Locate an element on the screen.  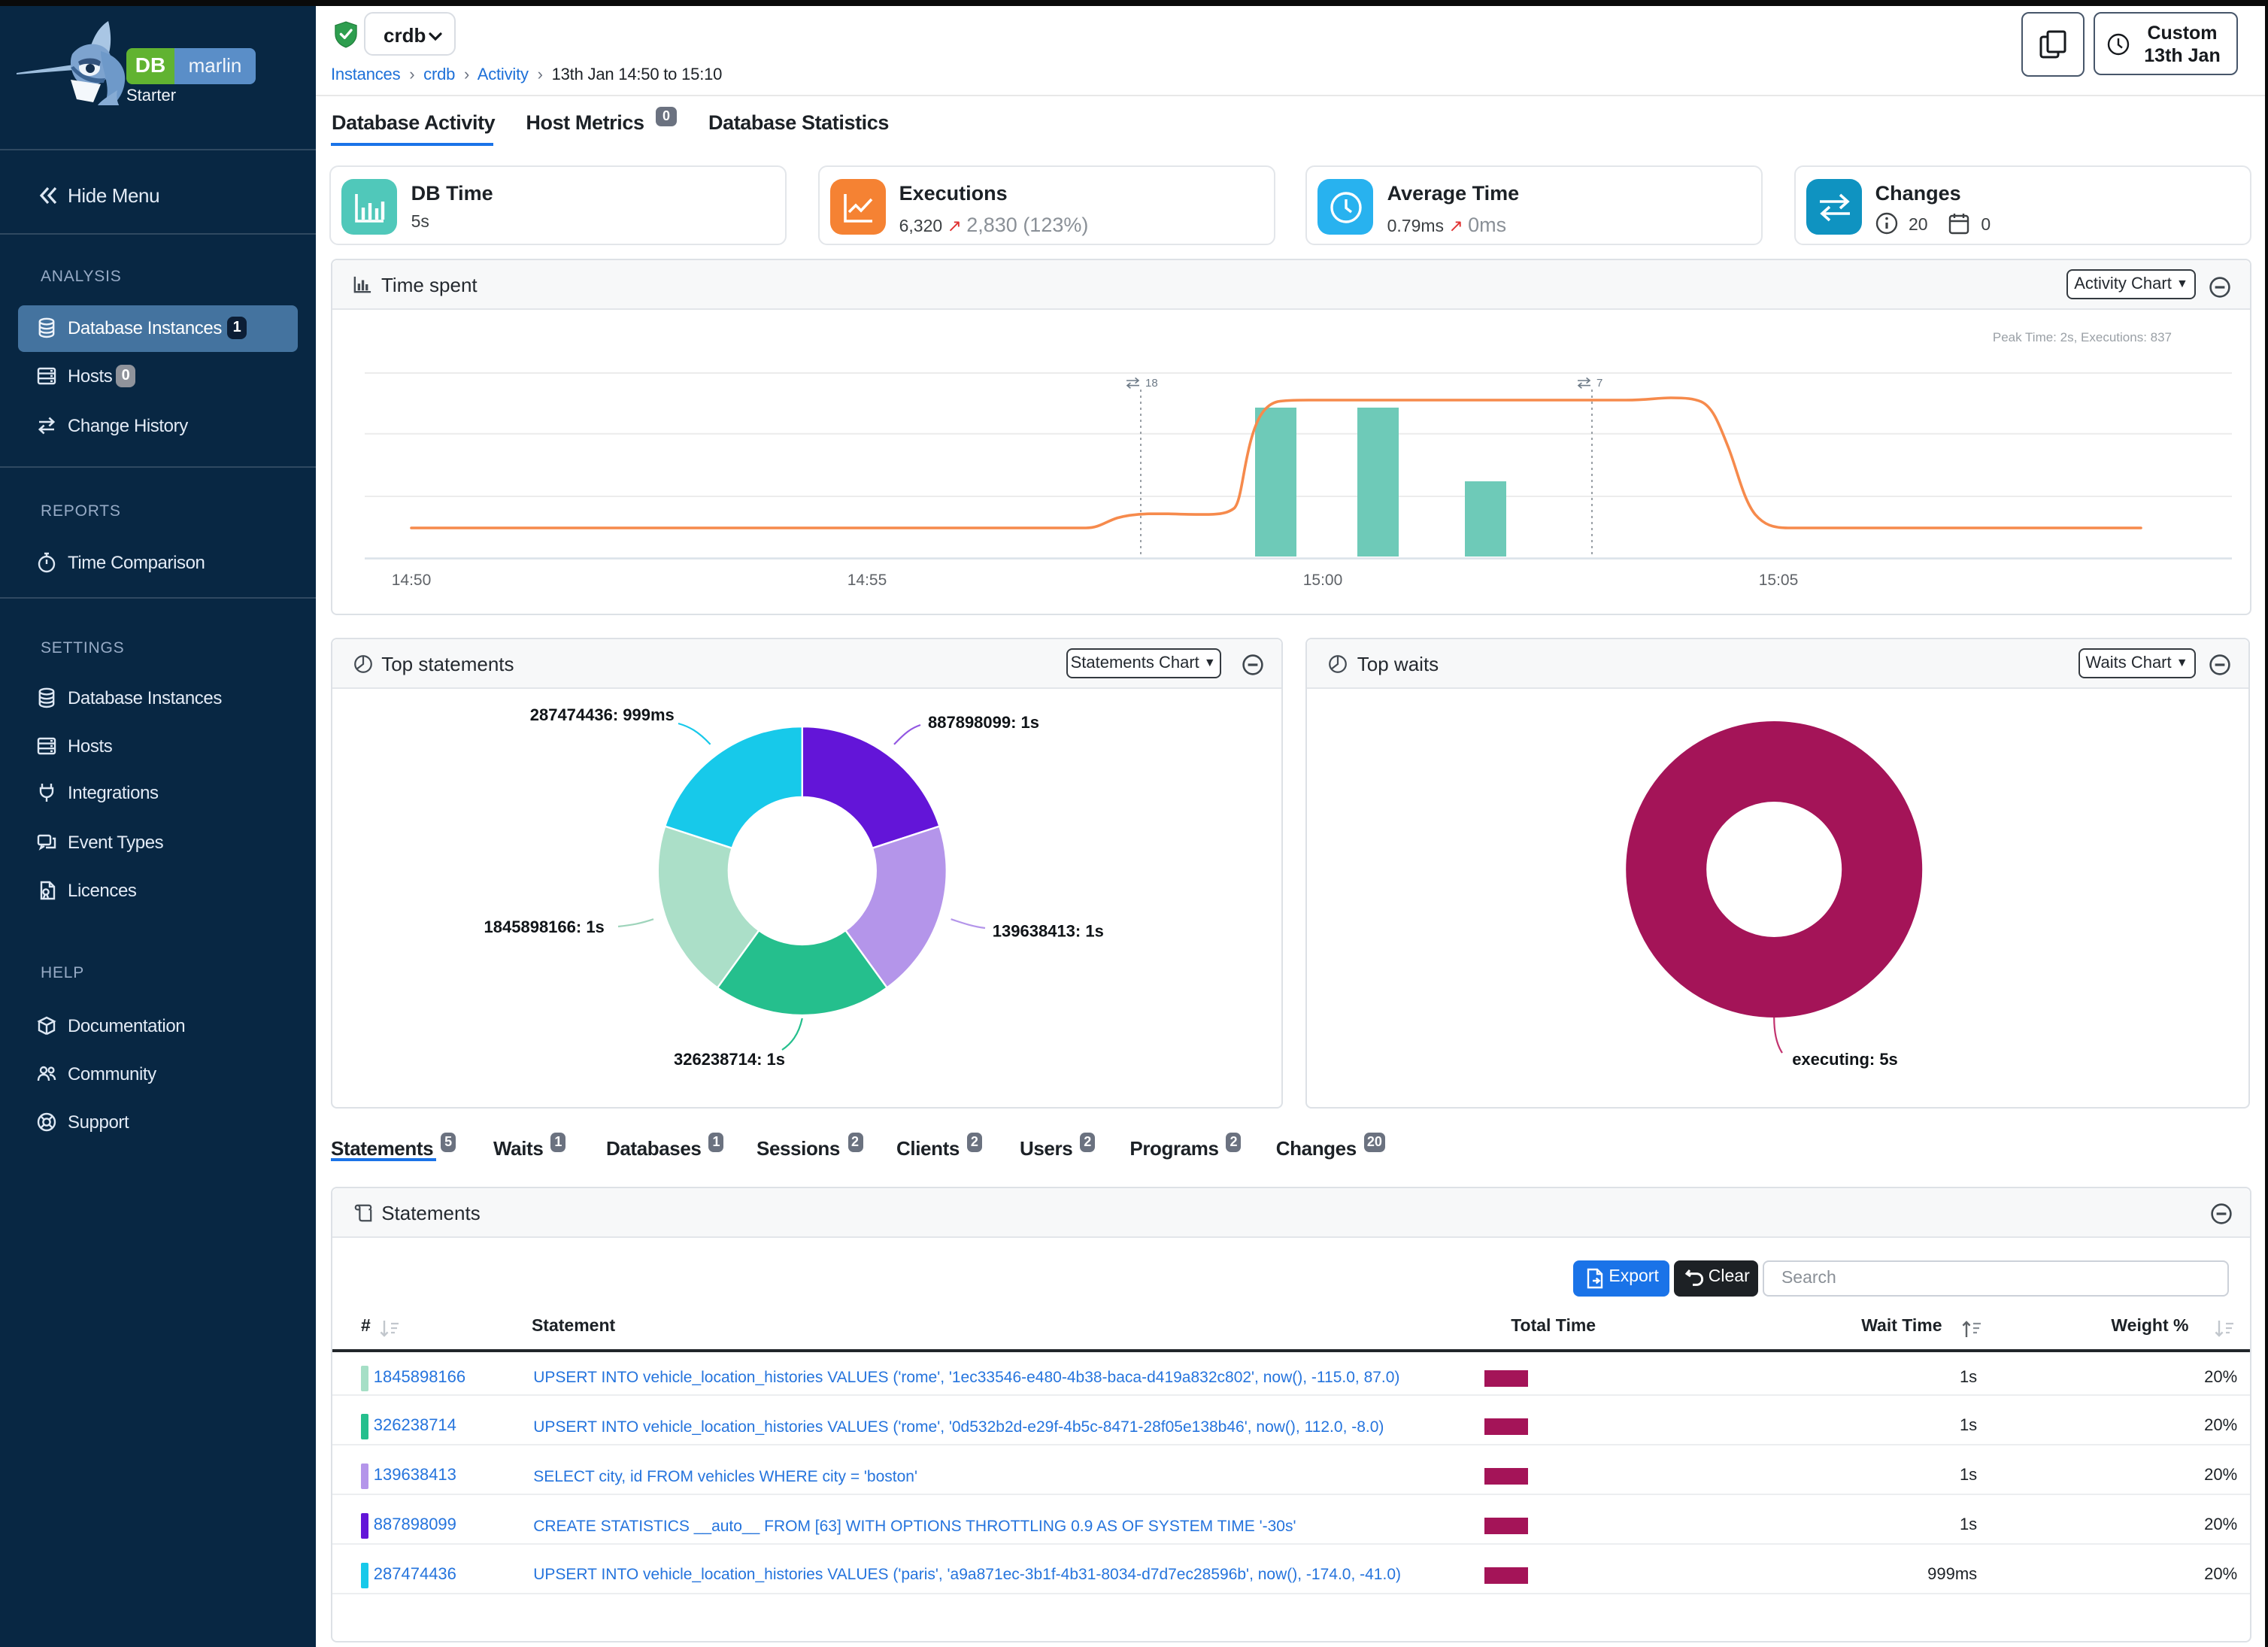
svg-text: 326238714: 1s is located at coordinates (728, 1059).